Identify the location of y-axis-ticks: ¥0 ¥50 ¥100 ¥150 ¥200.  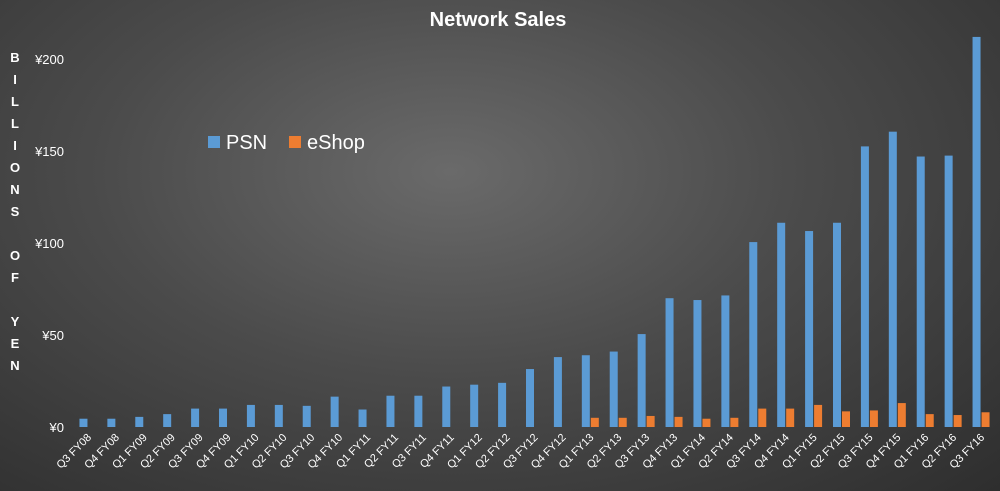
(49, 243).